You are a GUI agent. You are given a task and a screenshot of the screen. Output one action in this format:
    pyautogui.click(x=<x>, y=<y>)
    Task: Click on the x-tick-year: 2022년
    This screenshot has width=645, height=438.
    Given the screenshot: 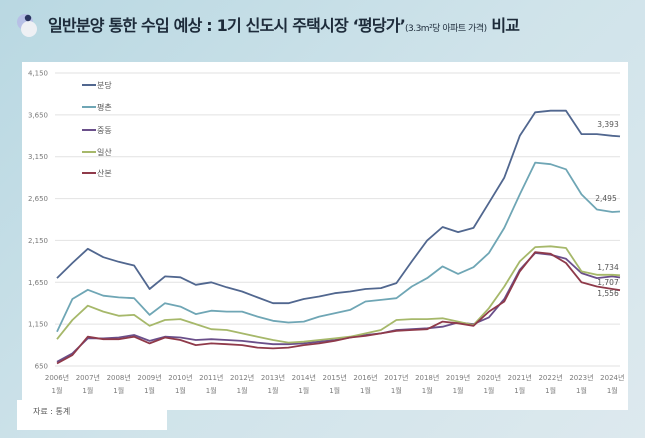 What is the action you would take?
    pyautogui.click(x=550, y=377)
    